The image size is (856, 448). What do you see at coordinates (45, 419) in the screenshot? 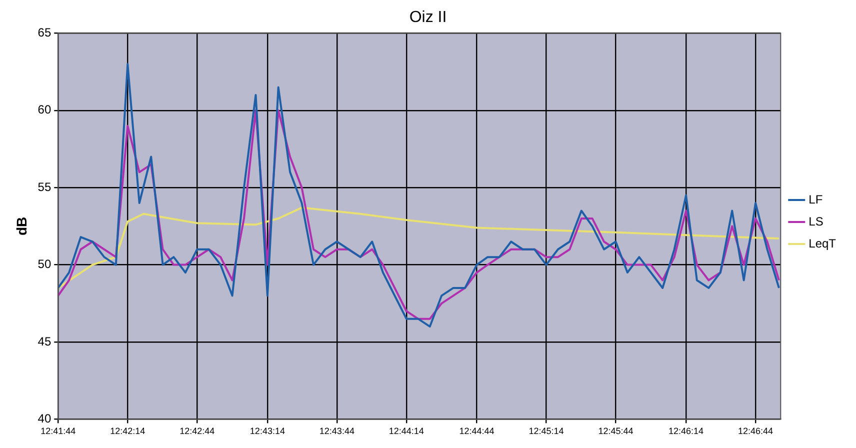
I see `y-tick-label: 40` at bounding box center [45, 419].